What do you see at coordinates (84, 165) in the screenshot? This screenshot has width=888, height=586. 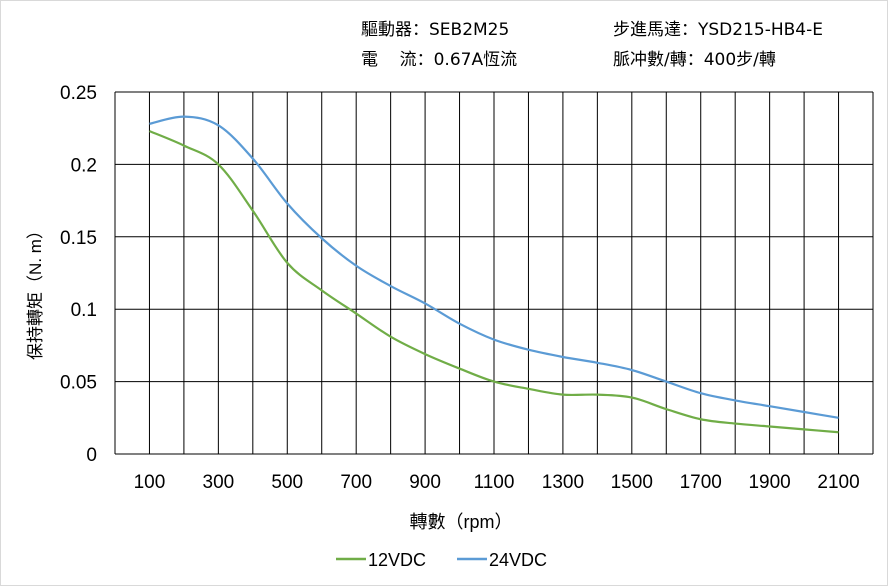 I see `y-tick-label: 0.2` at bounding box center [84, 165].